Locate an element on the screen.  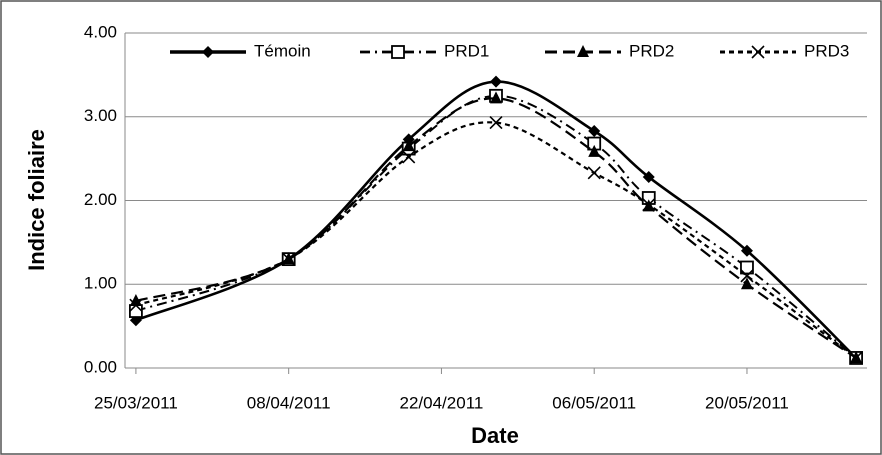
legend-label: PRD2 is located at coordinates (651, 50).